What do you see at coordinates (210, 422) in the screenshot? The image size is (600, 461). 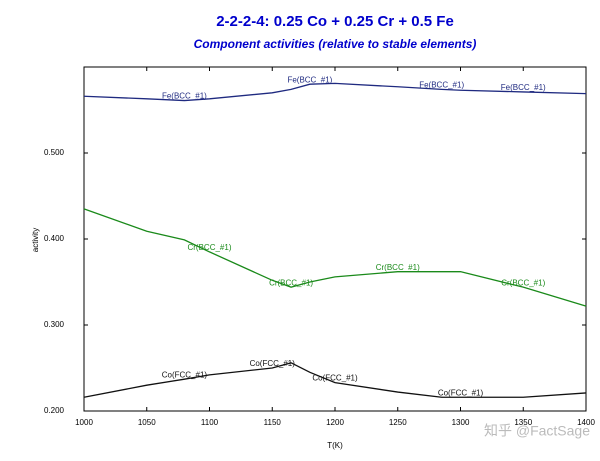 I see `x-tick-label: 1100` at bounding box center [210, 422].